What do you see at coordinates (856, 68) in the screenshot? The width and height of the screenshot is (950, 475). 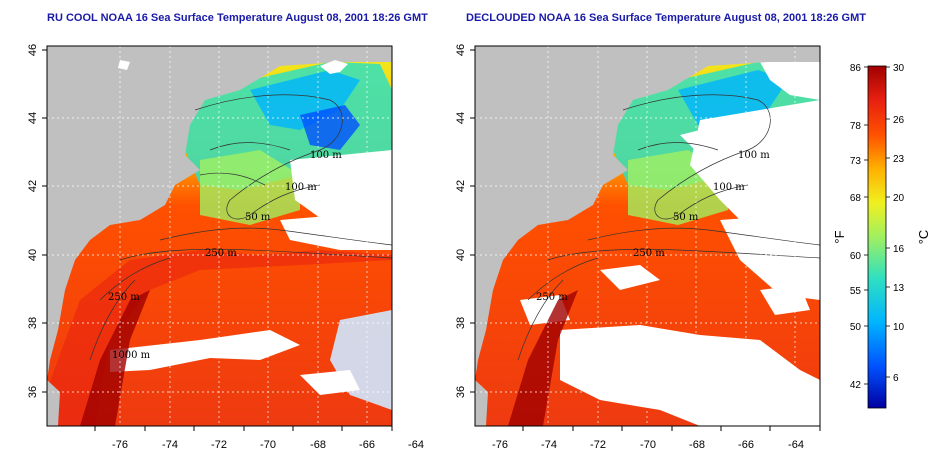 I see `fahrenheit-label: 86` at bounding box center [856, 68].